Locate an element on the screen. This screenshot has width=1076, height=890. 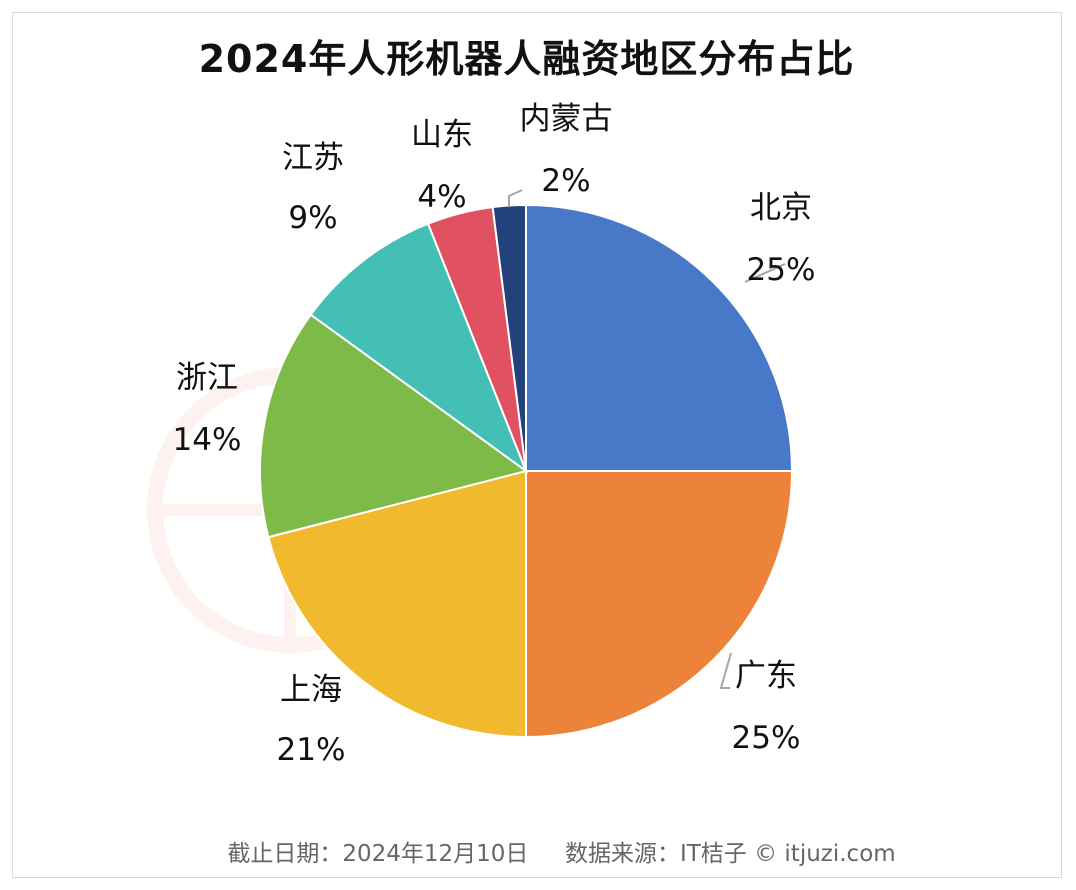
slice-label-4: 江苏 is located at coordinates (313, 158).